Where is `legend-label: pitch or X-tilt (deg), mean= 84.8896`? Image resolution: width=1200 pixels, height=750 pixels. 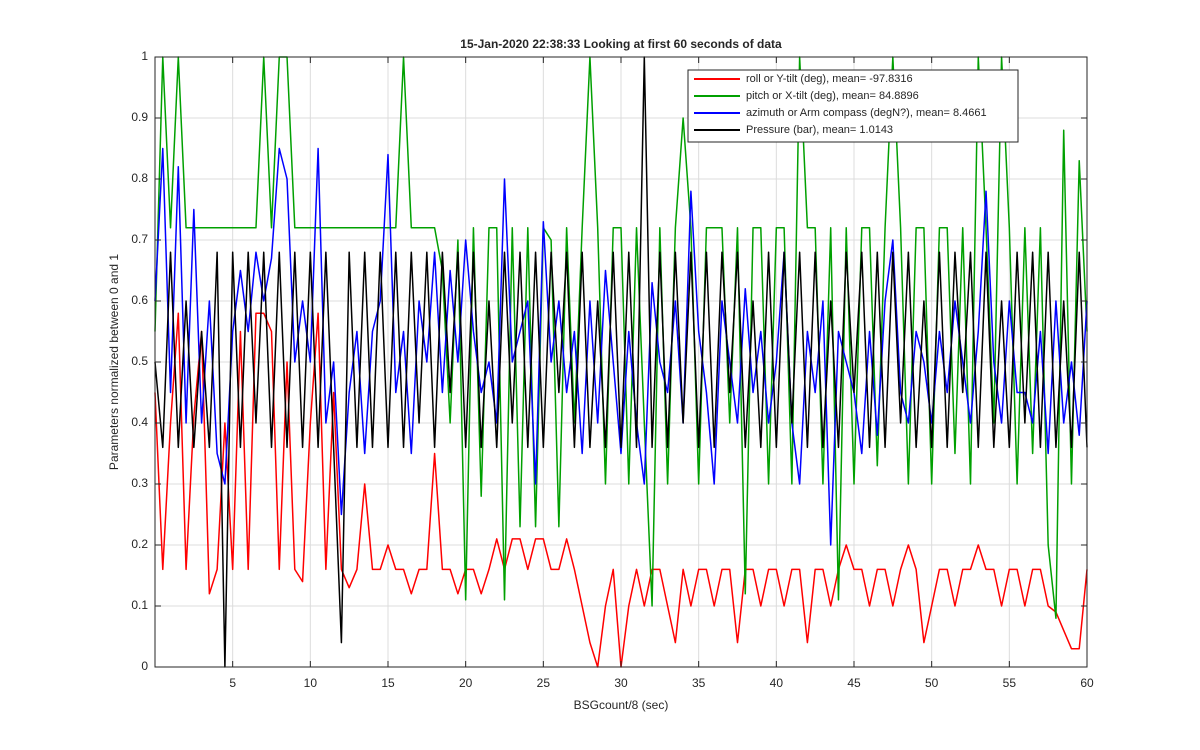
legend-label: pitch or X-tilt (deg), mean= 84.8896 is located at coordinates (832, 96).